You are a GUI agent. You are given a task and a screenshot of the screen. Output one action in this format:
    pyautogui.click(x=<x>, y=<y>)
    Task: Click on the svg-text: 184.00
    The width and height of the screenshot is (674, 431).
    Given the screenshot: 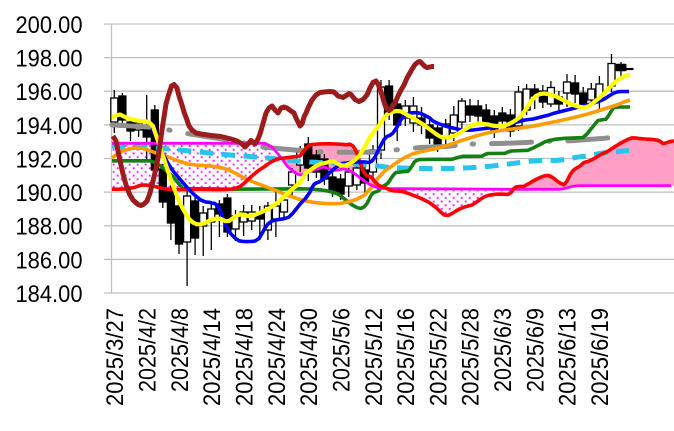 What is the action you would take?
    pyautogui.click(x=49, y=294)
    